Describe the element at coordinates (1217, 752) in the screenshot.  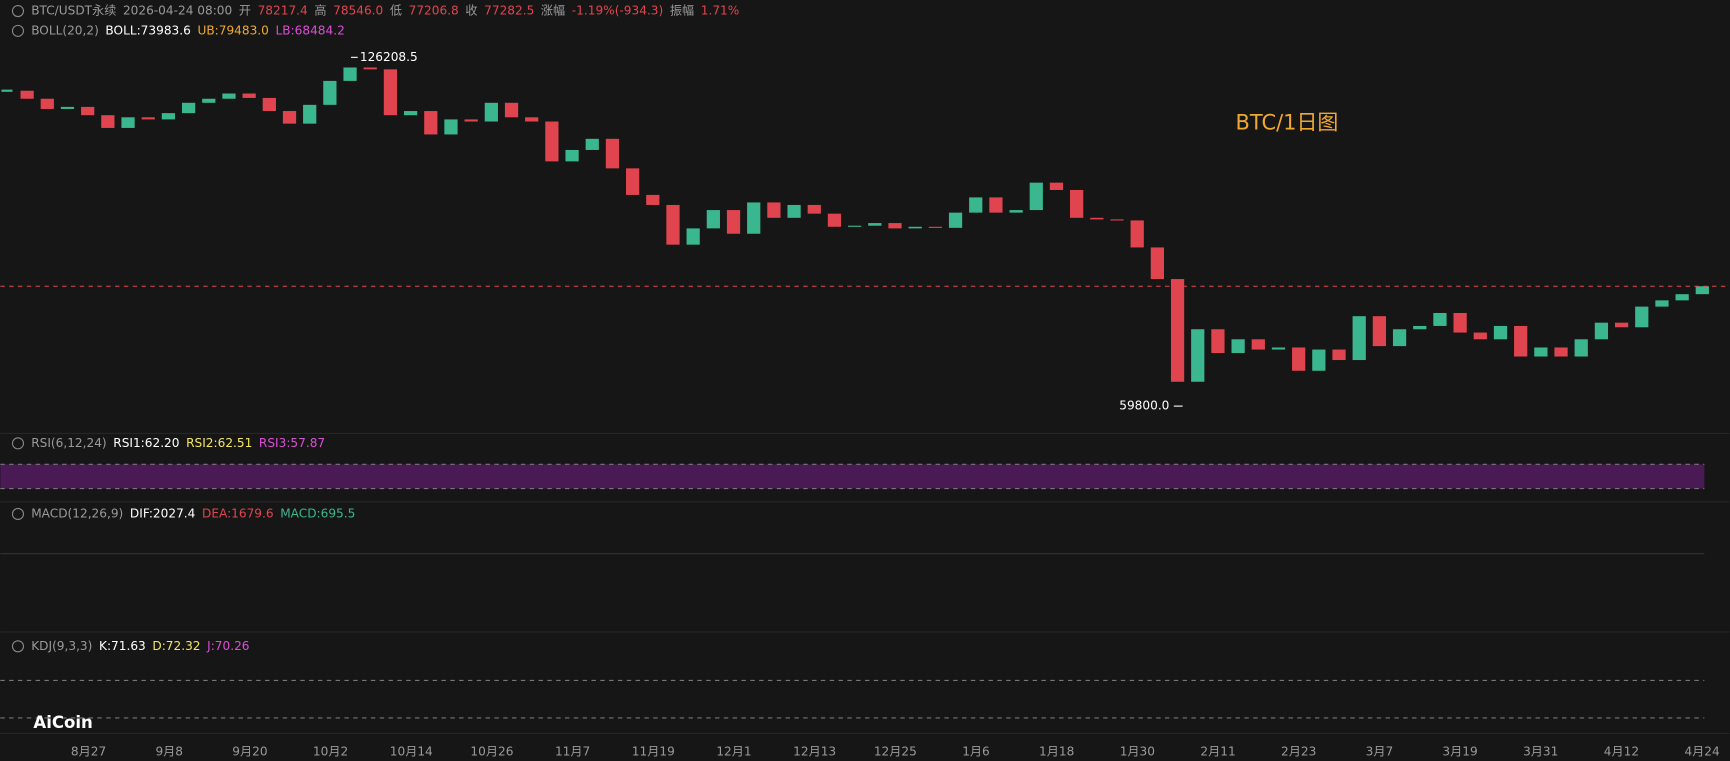
I see `x-tick-label: 2月11` at that location.